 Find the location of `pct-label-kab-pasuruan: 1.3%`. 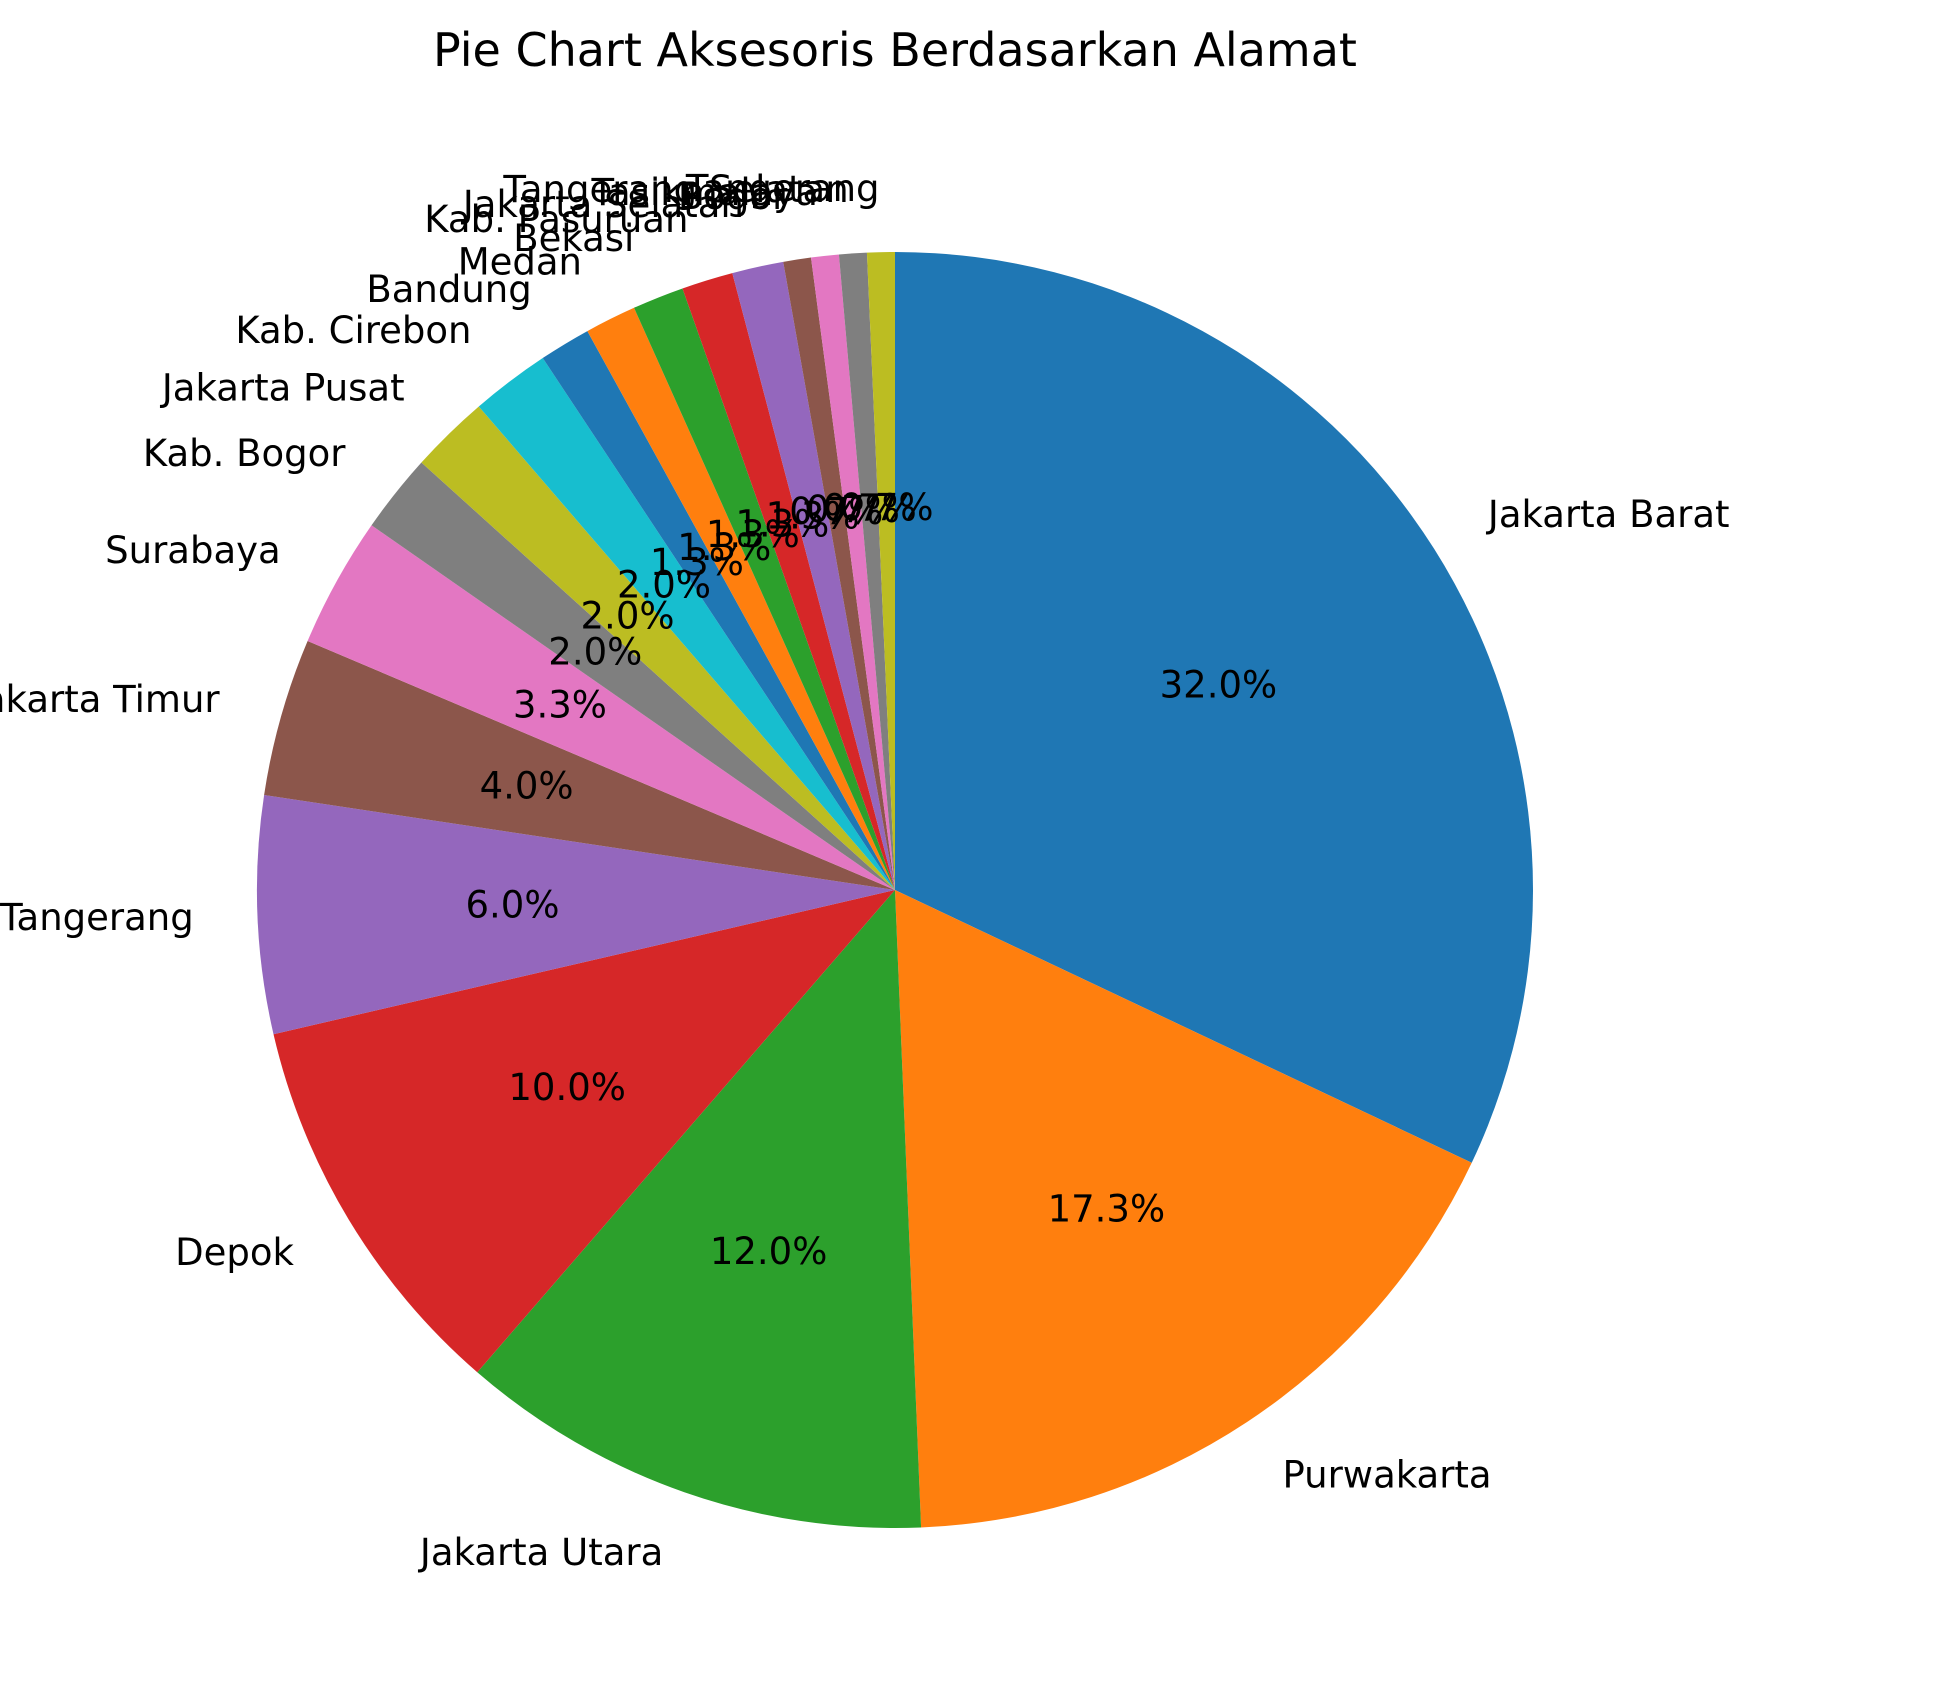

pct-label-kab-pasuruan: 1.3% is located at coordinates (782, 524).